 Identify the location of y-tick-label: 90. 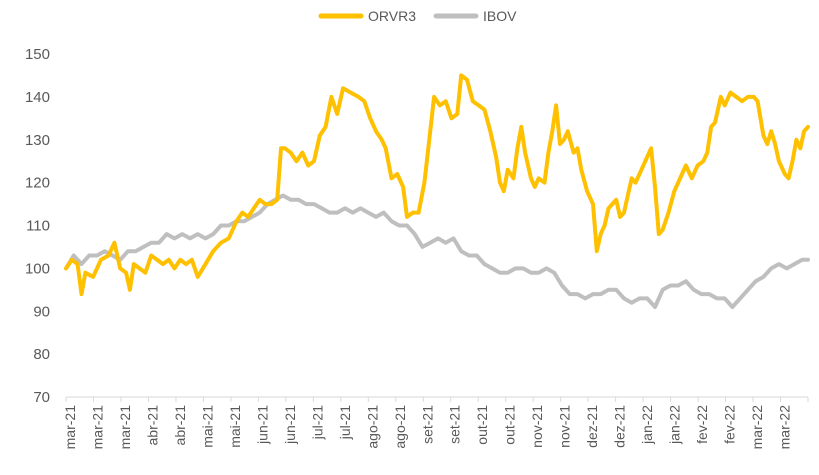
(41, 311).